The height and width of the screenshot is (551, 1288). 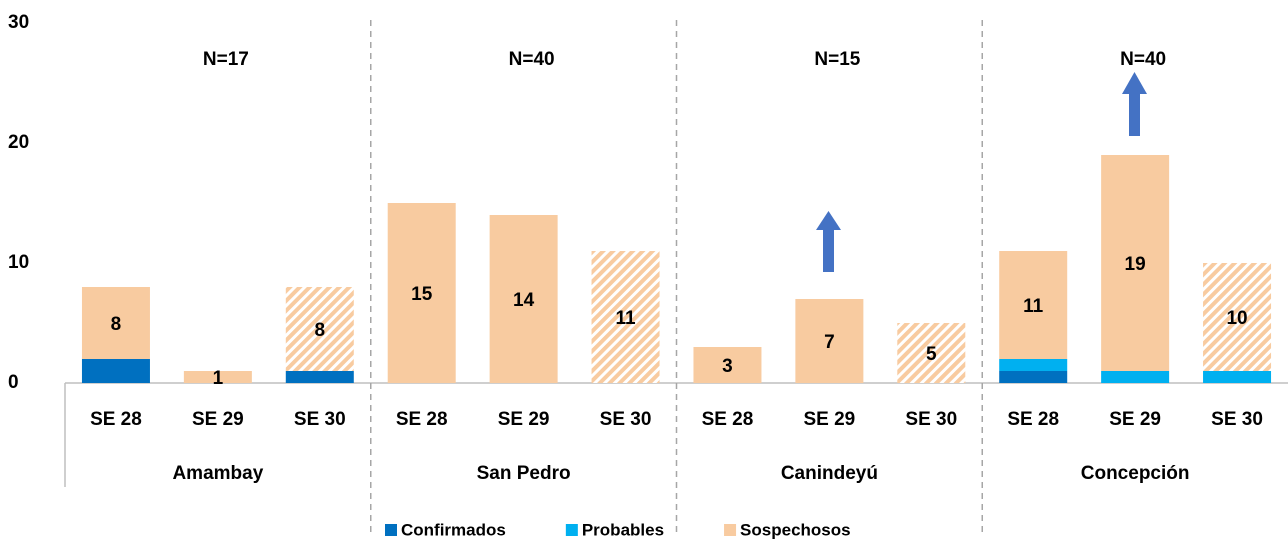 I want to click on arrow, so click(x=981, y=172).